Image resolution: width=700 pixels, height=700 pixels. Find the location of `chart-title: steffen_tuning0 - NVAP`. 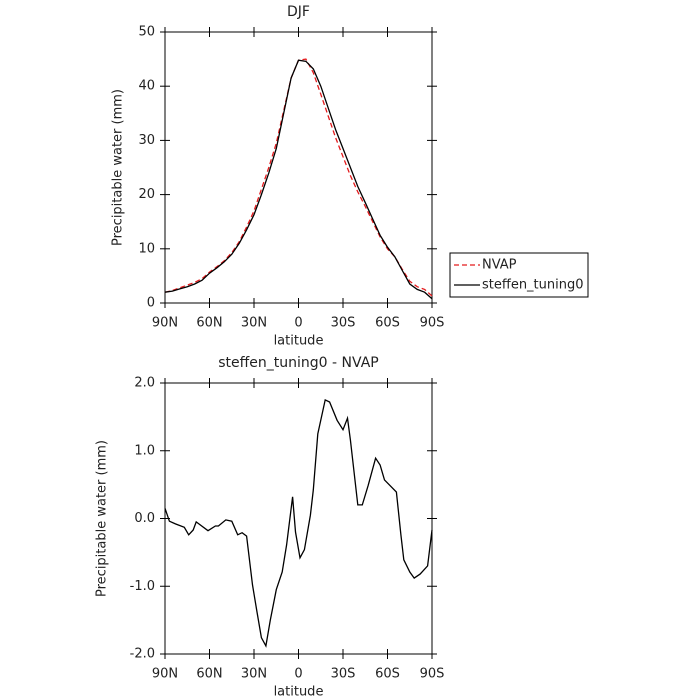

chart-title: steffen_tuning0 - NVAP is located at coordinates (298, 363).